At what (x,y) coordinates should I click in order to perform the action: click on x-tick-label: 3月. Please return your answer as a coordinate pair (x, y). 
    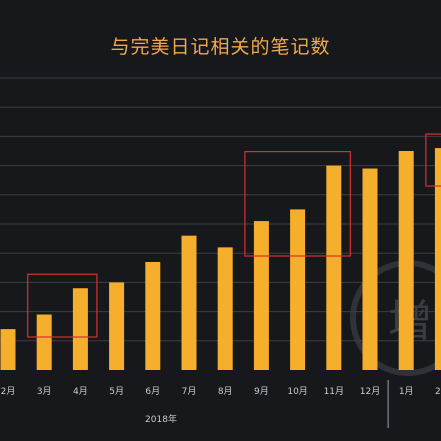
    Looking at the image, I should click on (44, 391).